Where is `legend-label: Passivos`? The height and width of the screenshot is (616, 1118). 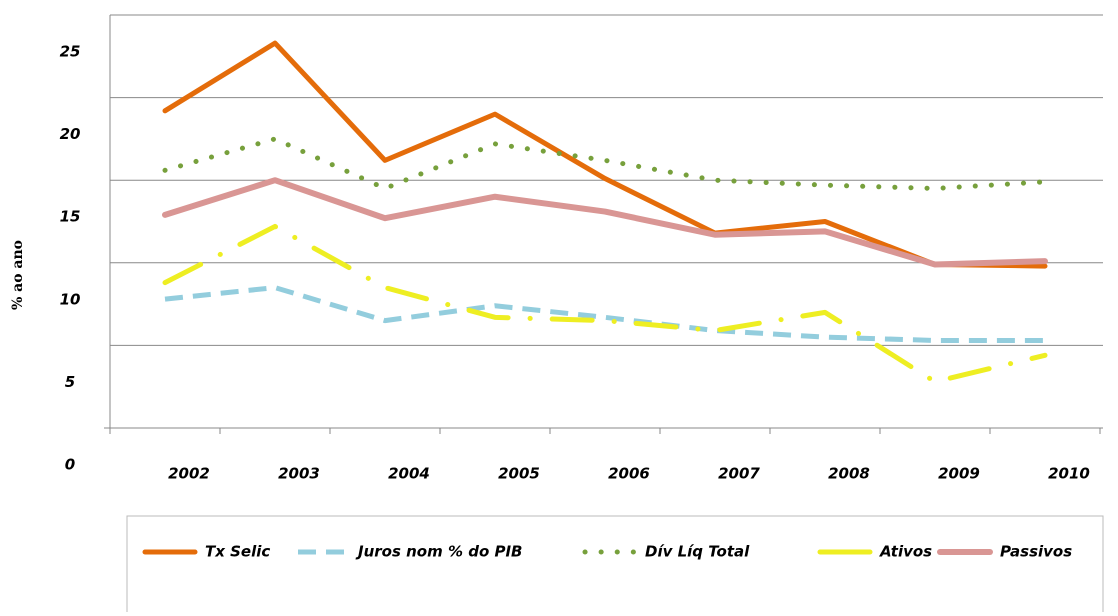 legend-label: Passivos is located at coordinates (1036, 552).